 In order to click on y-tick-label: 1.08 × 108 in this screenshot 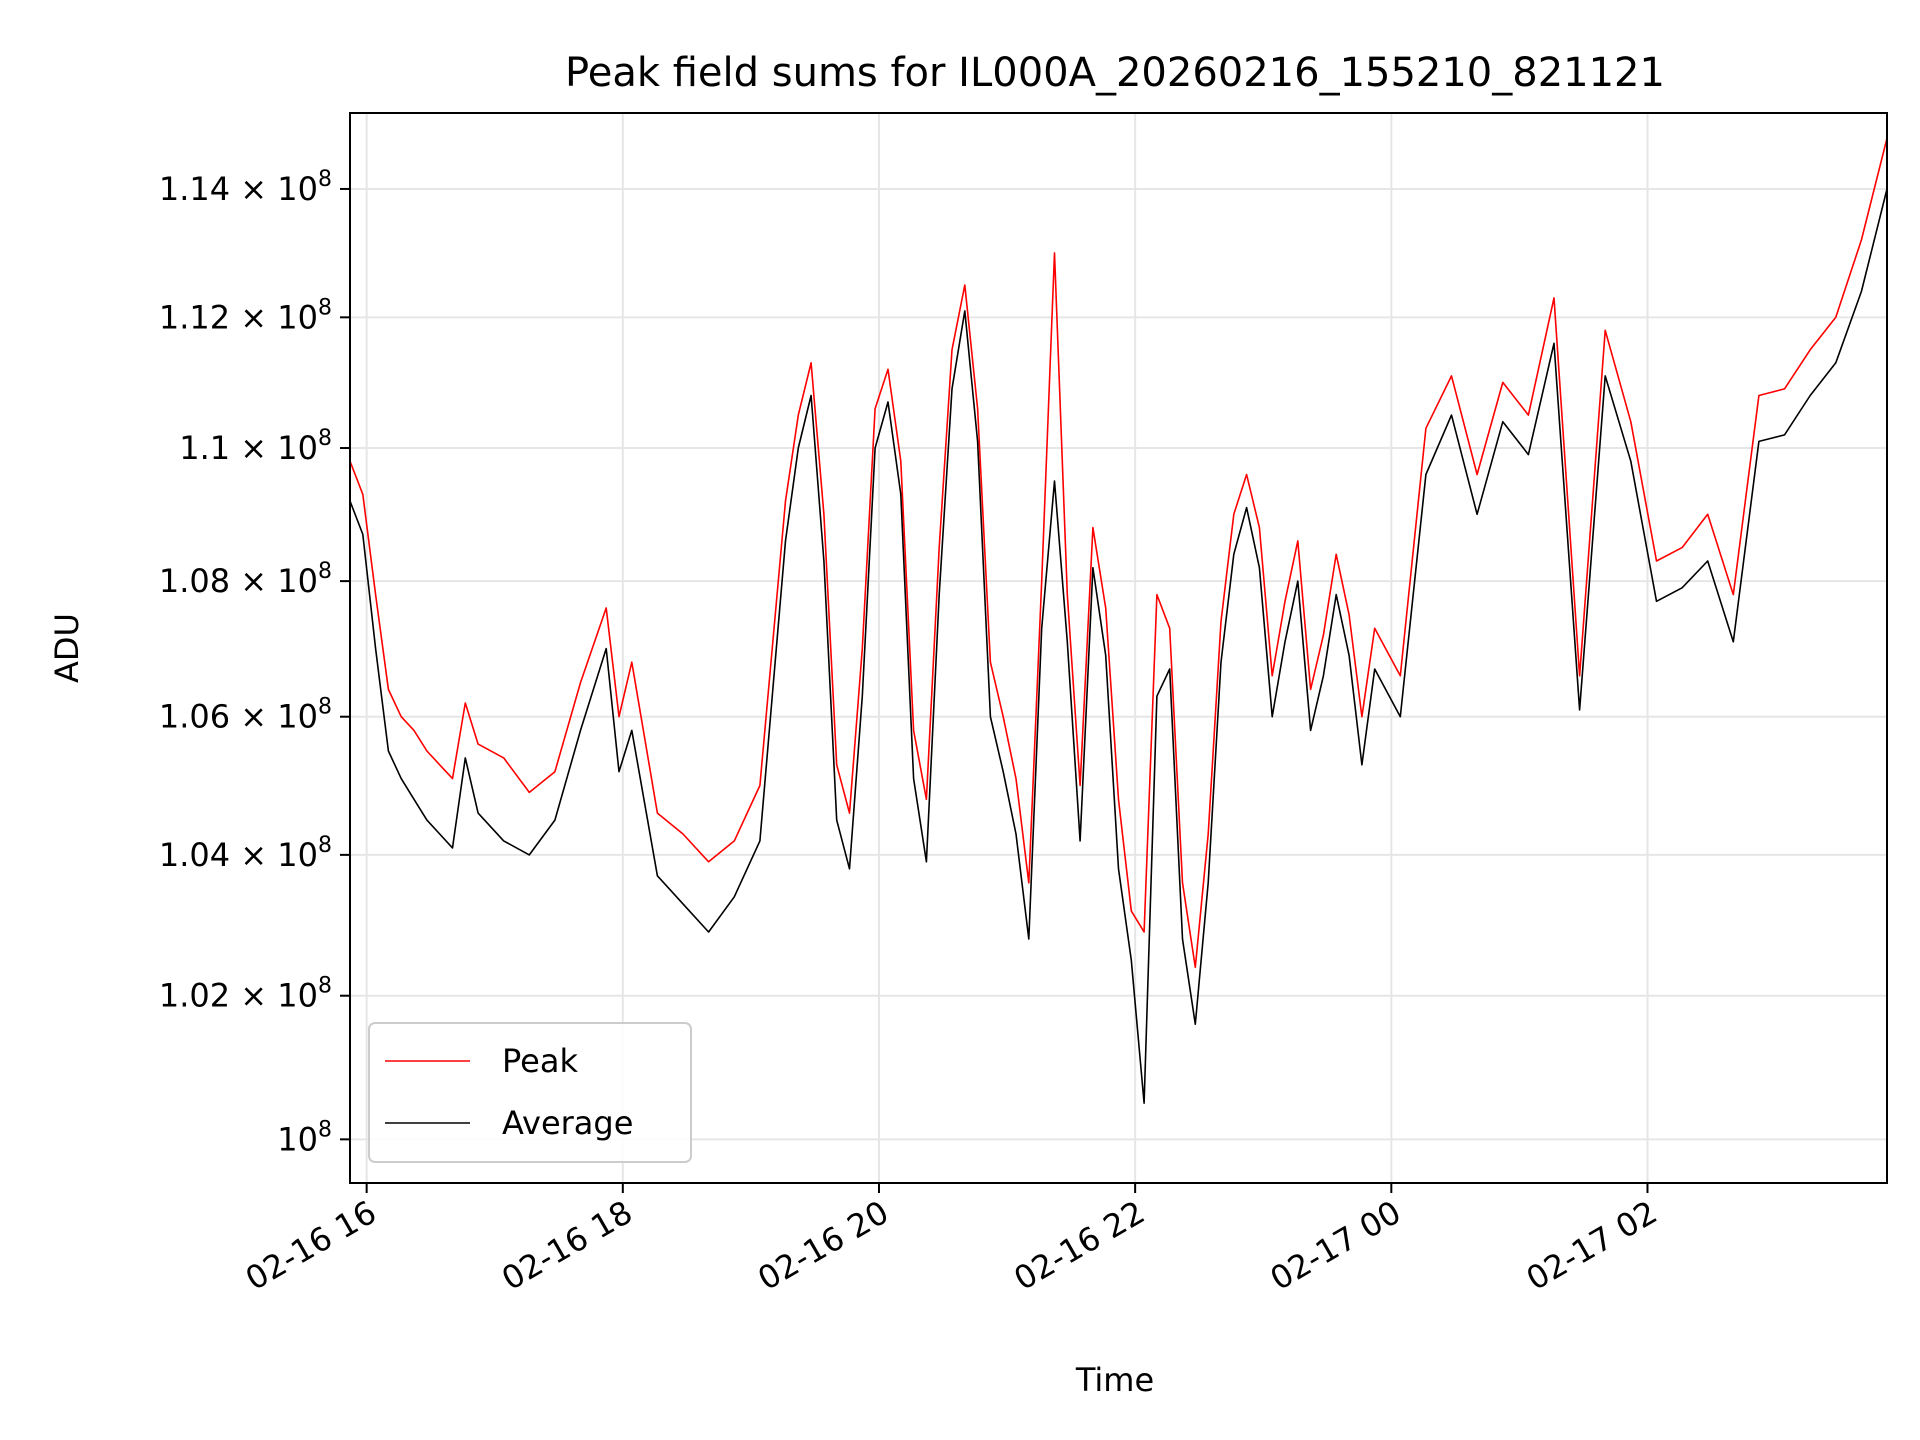, I will do `click(245, 579)`.